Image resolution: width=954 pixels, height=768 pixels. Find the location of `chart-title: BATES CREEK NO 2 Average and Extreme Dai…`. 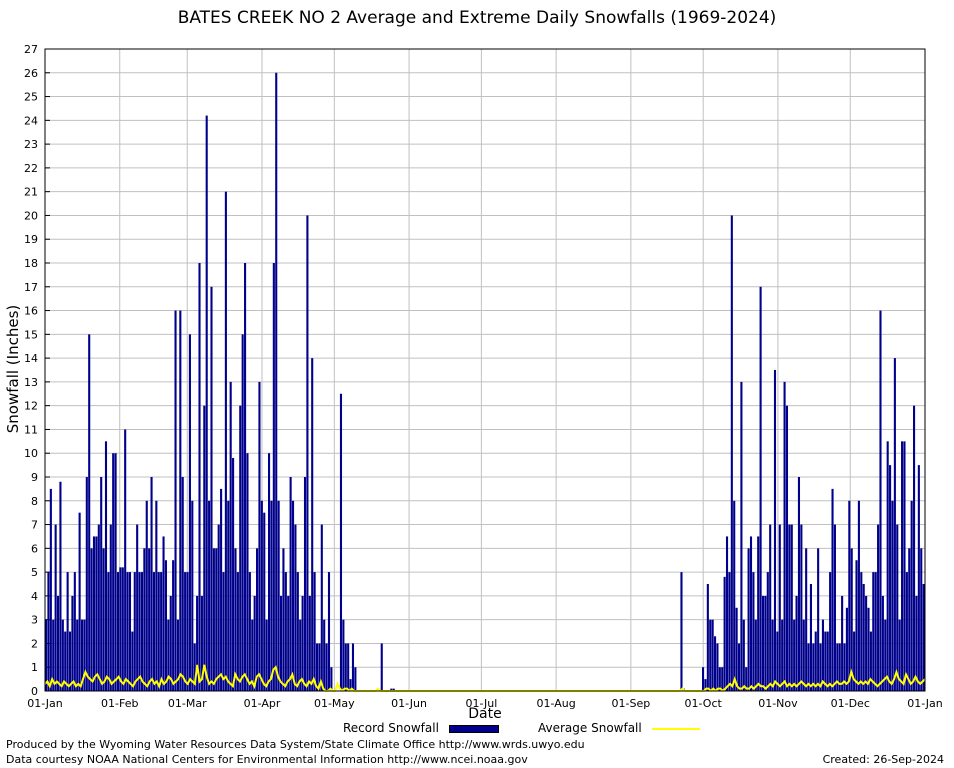

chart-title: BATES CREEK NO 2 Average and Extreme Dai… is located at coordinates (477, 18).